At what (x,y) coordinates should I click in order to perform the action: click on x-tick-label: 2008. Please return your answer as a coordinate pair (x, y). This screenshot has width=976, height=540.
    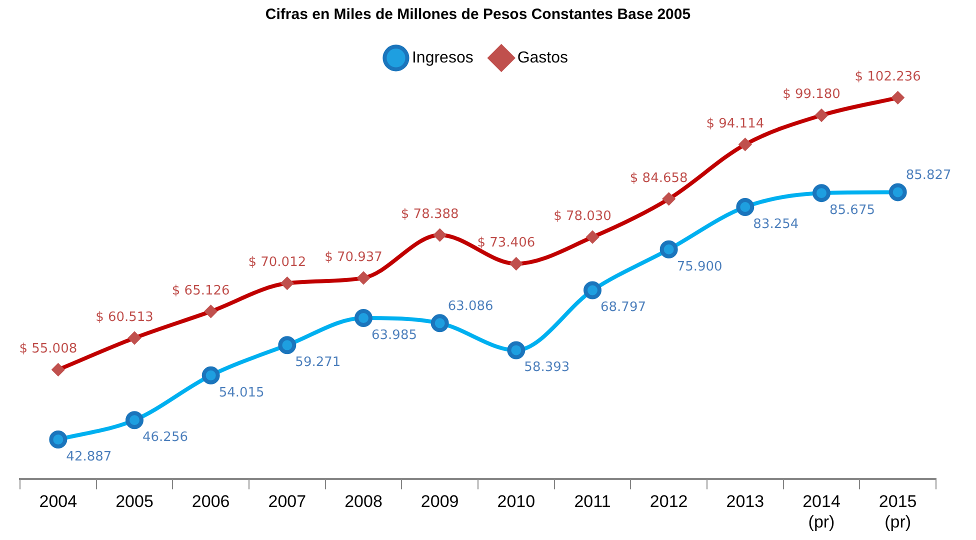
    Looking at the image, I should click on (363, 502).